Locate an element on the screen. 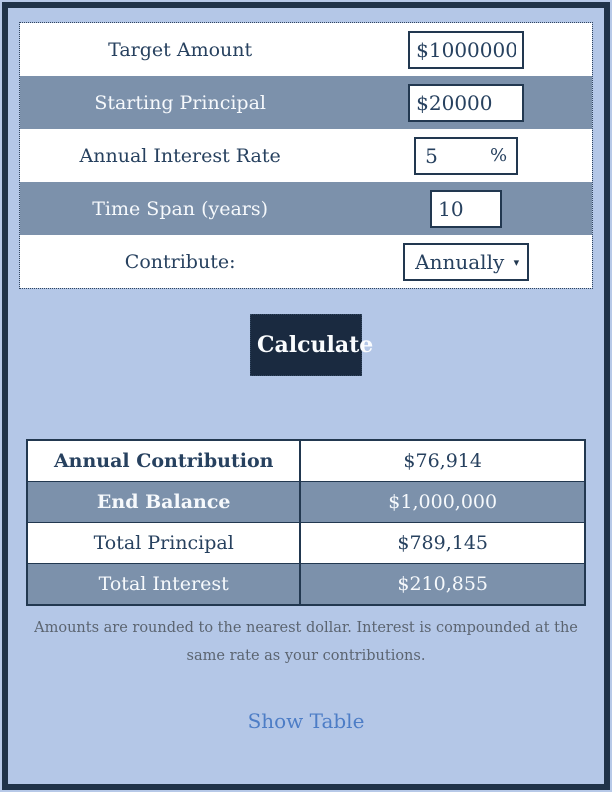 Image resolution: width=612 pixels, height=792 pixels. annual-contribution-value: $76,914 is located at coordinates (442, 460).